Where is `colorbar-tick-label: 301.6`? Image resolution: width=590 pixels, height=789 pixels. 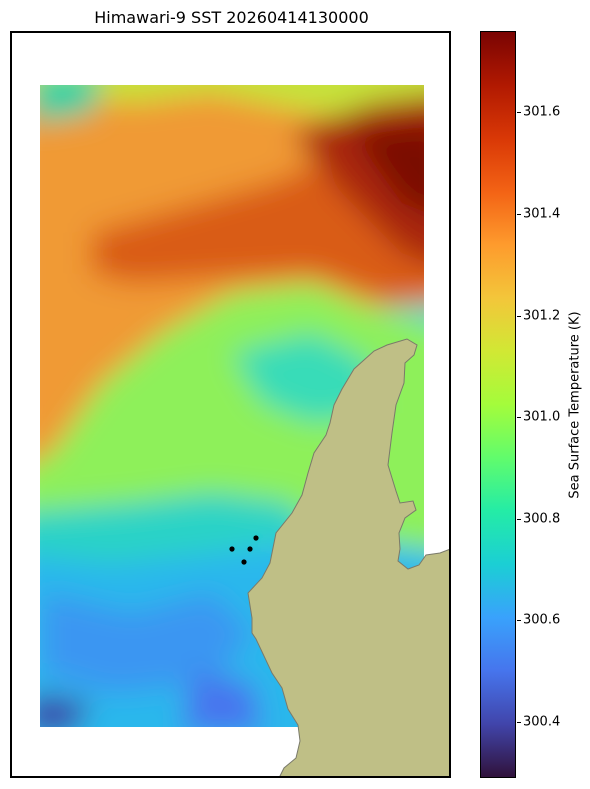
colorbar-tick-label: 301.6 is located at coordinates (542, 112).